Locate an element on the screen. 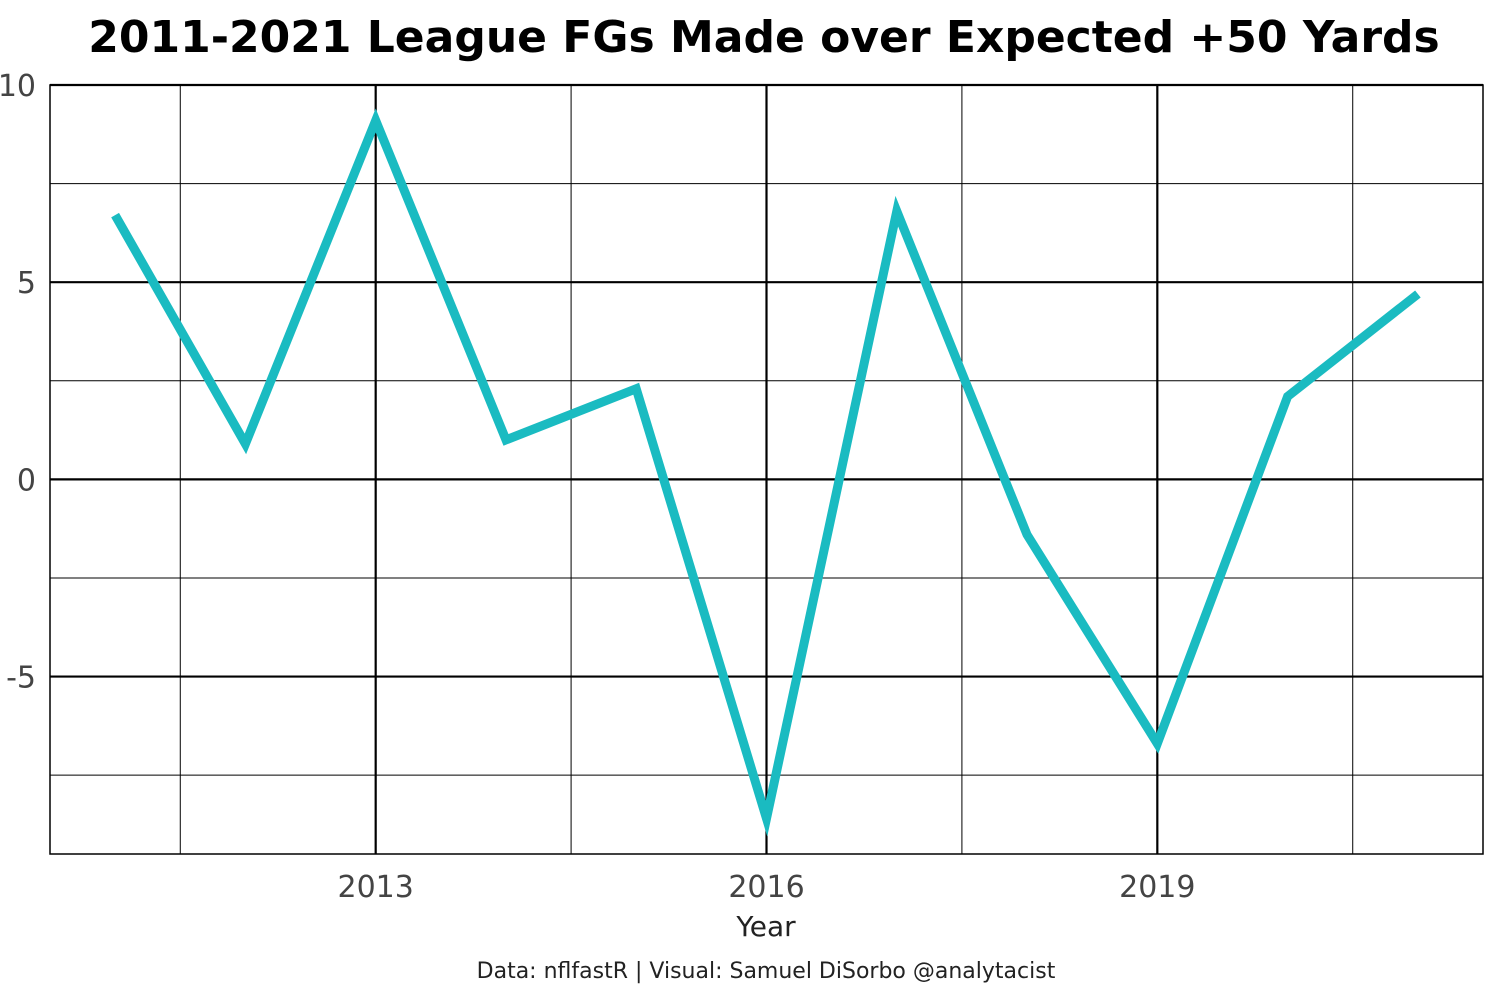 The image size is (1499, 1002). x-axis-title: Year is located at coordinates (765, 926).